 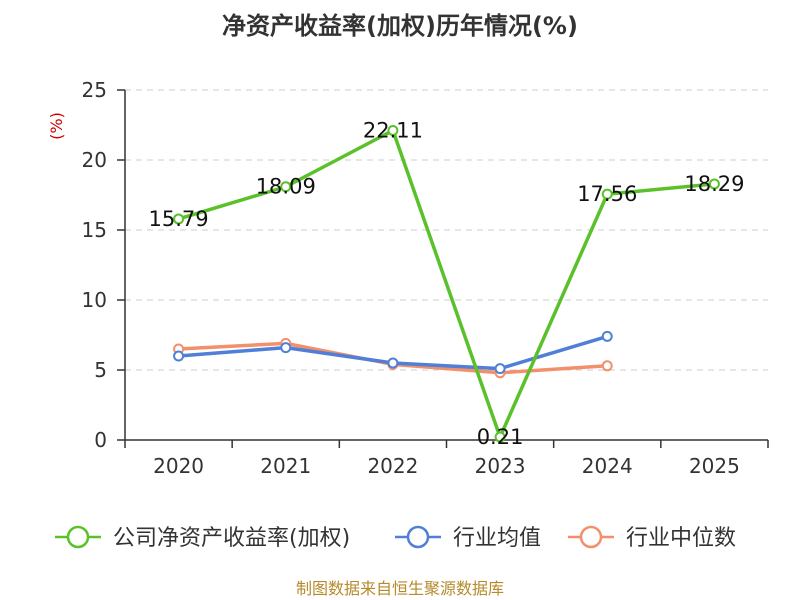 What do you see at coordinates (94, 160) in the screenshot?
I see `y-tick-label: 20` at bounding box center [94, 160].